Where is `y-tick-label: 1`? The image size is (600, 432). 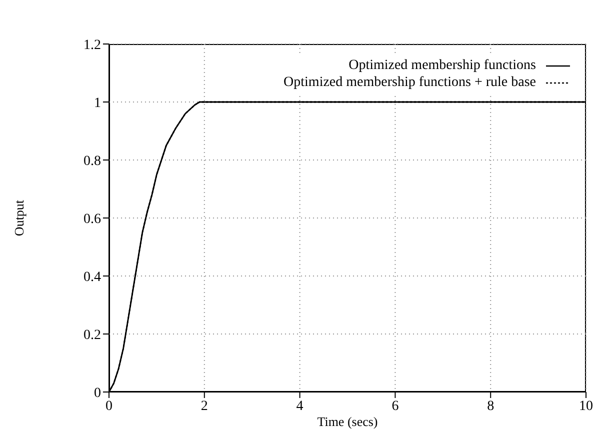
y-tick-label: 1 is located at coordinates (97, 103).